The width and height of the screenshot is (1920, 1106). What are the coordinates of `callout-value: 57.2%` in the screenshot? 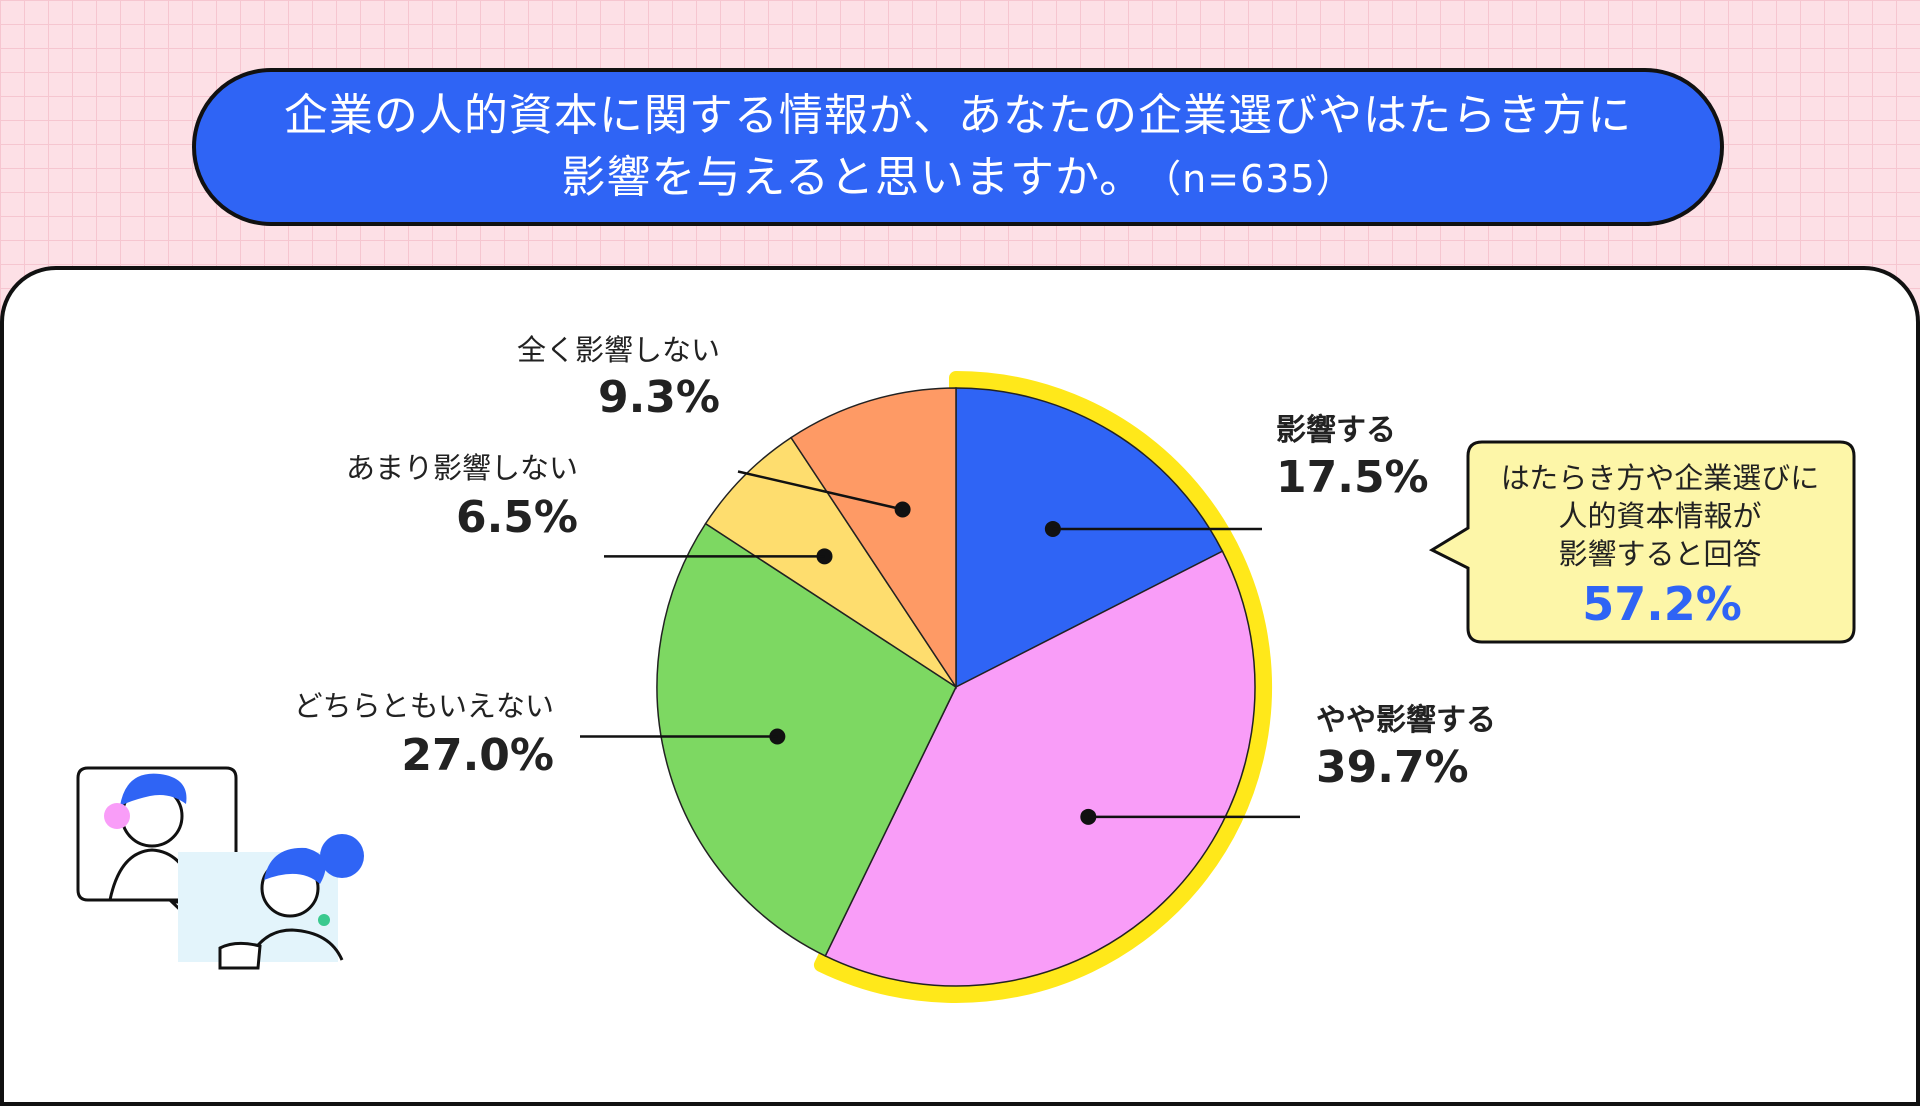 It's located at (1662, 604).